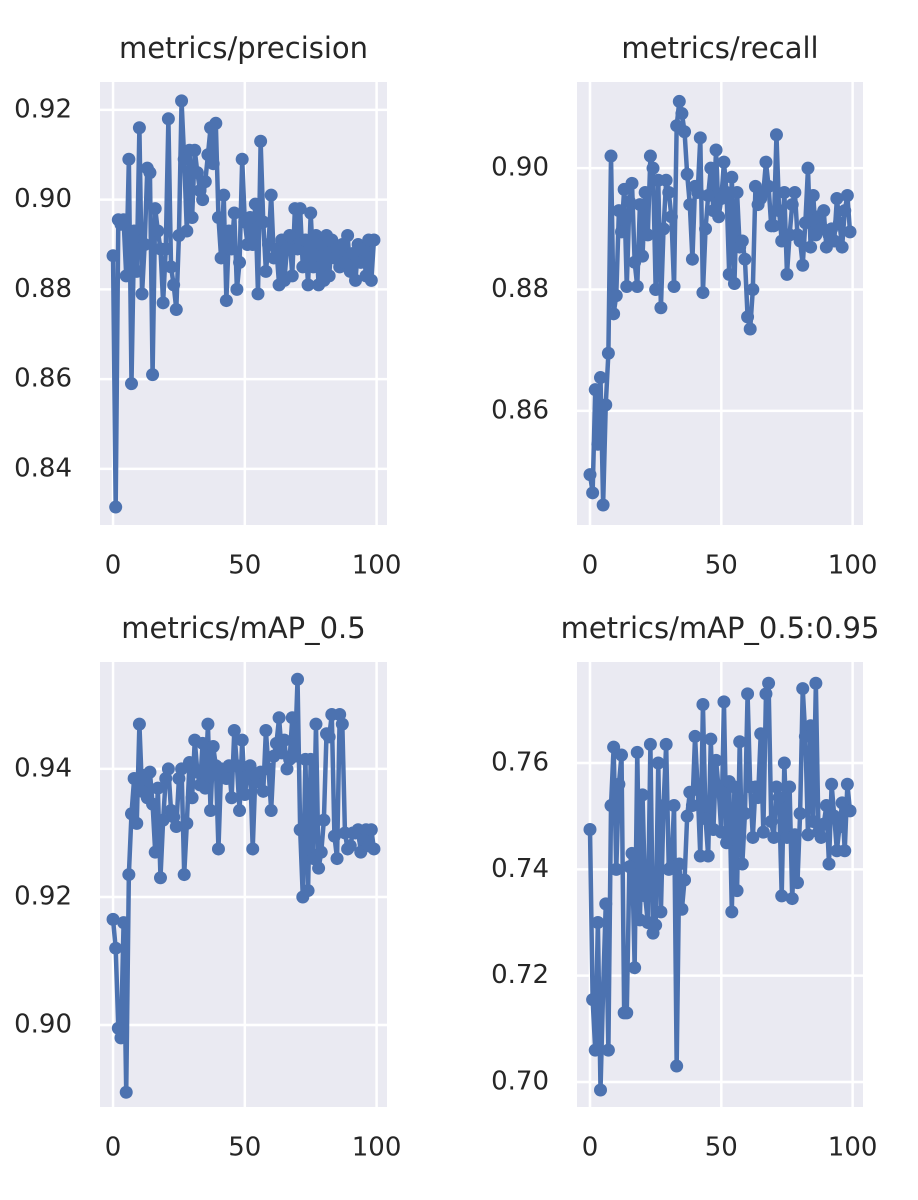  What do you see at coordinates (43, 379) in the screenshot?
I see `y-tick-label: 0.86` at bounding box center [43, 379].